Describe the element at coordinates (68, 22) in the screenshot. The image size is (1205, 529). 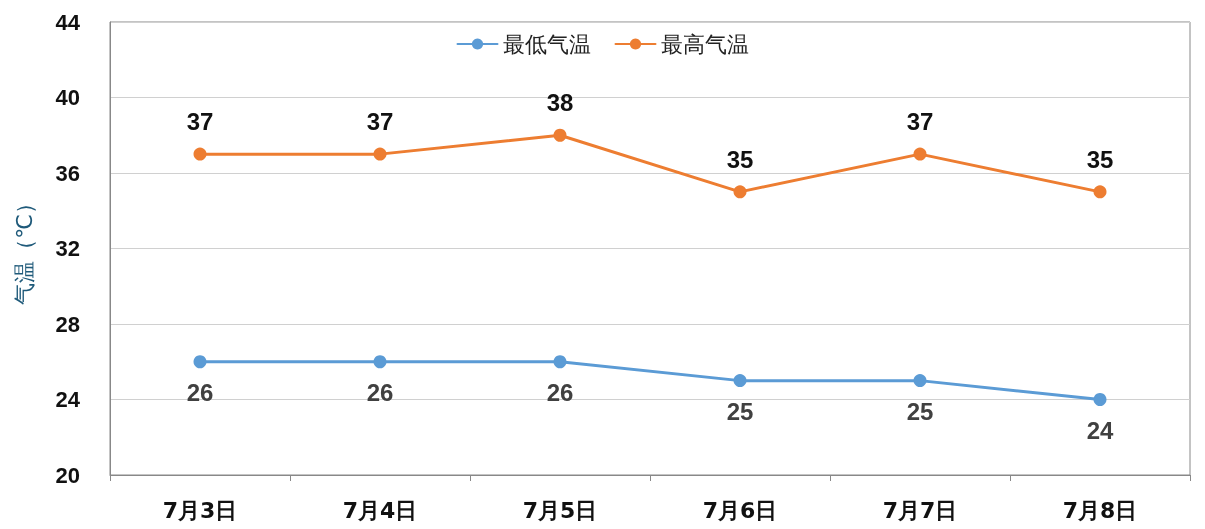
I see `y-tick-label: 44` at that location.